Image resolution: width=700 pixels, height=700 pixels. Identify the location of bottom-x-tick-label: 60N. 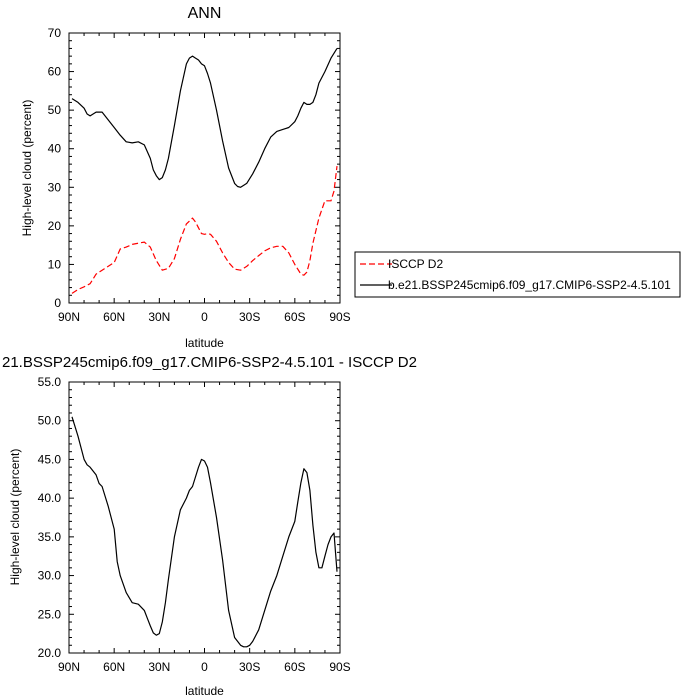
(114, 667).